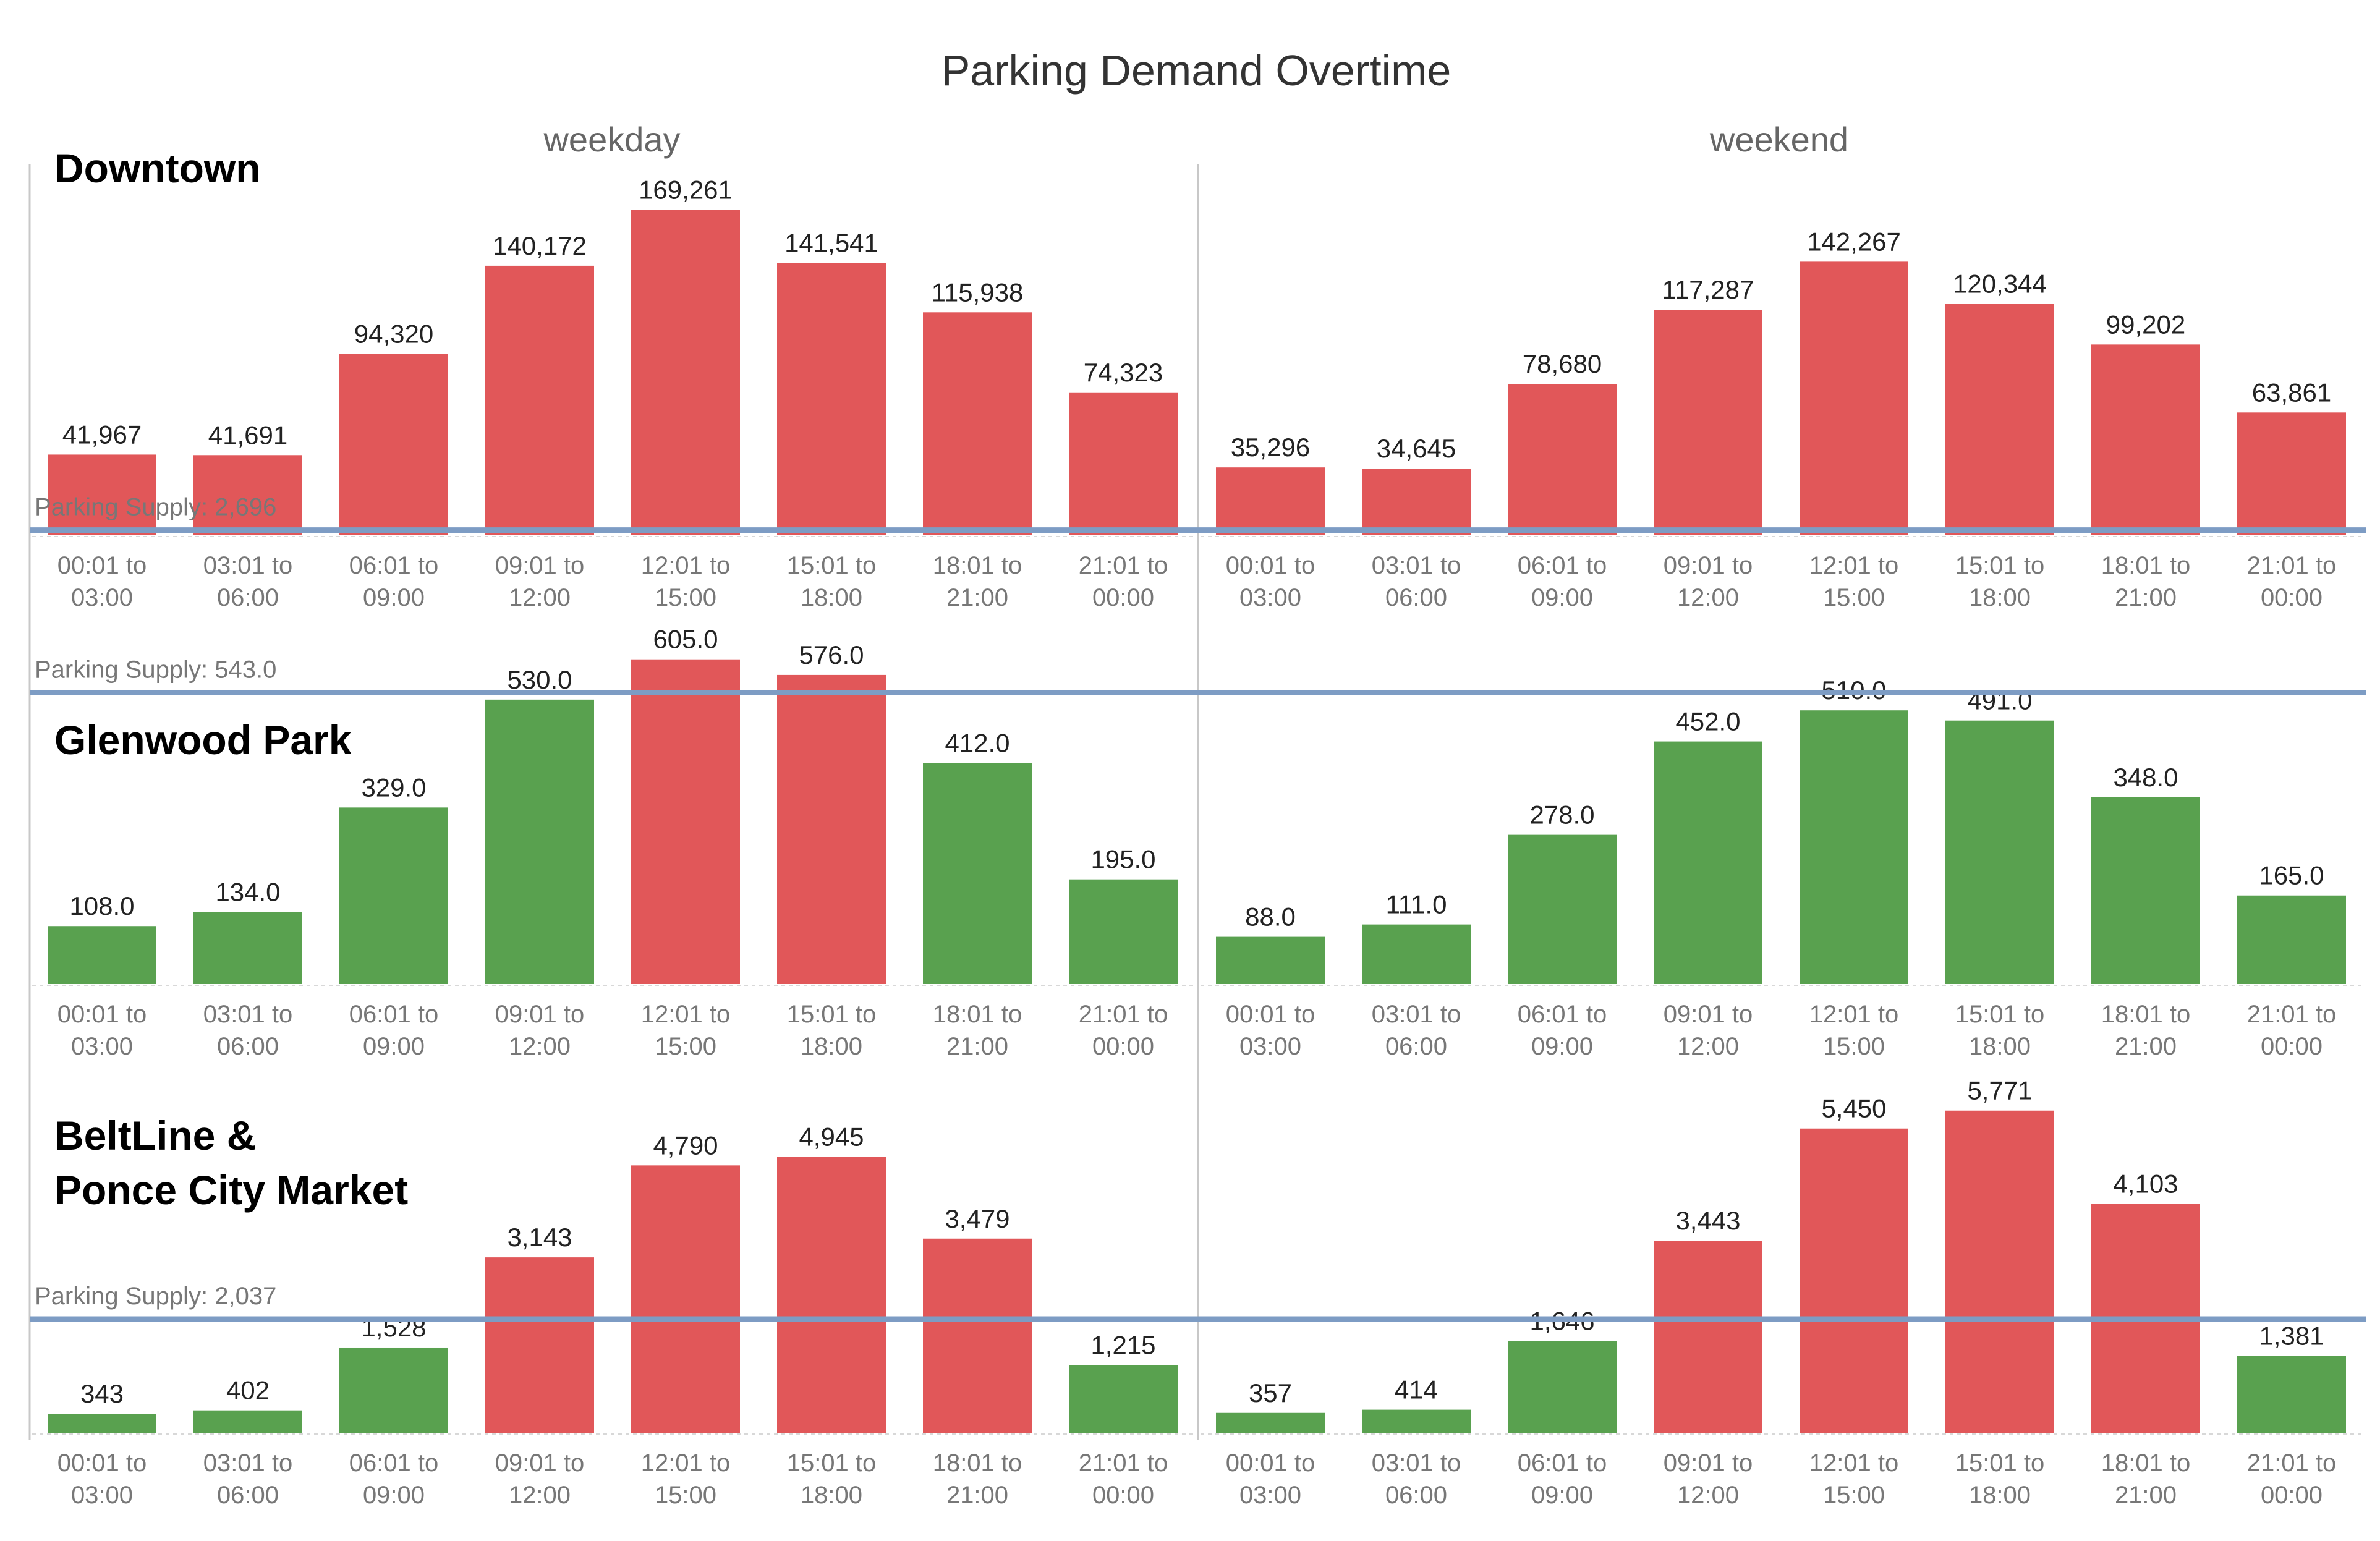 The height and width of the screenshot is (1541, 2380). What do you see at coordinates (611, 139) in the screenshot?
I see `column-header-weekday: weekday` at bounding box center [611, 139].